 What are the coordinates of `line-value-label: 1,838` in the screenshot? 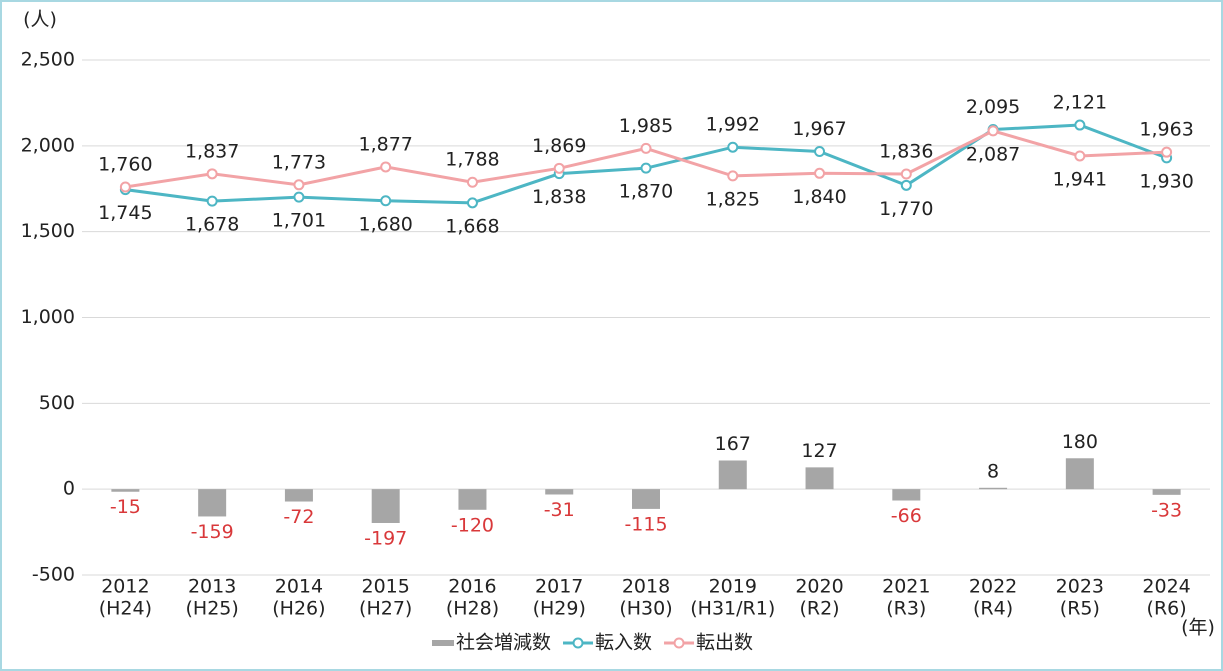 It's located at (559, 197).